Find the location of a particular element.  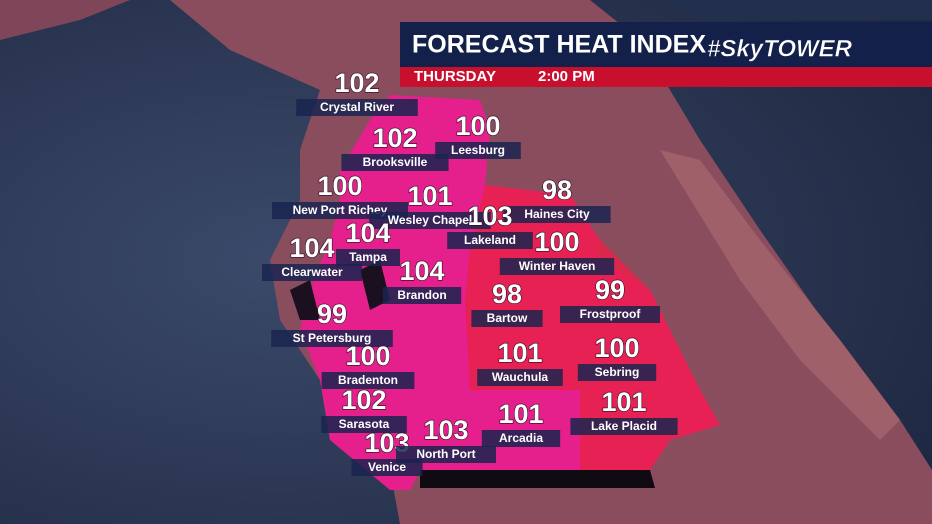

city-name: Wesley Chapel is located at coordinates (430, 220).